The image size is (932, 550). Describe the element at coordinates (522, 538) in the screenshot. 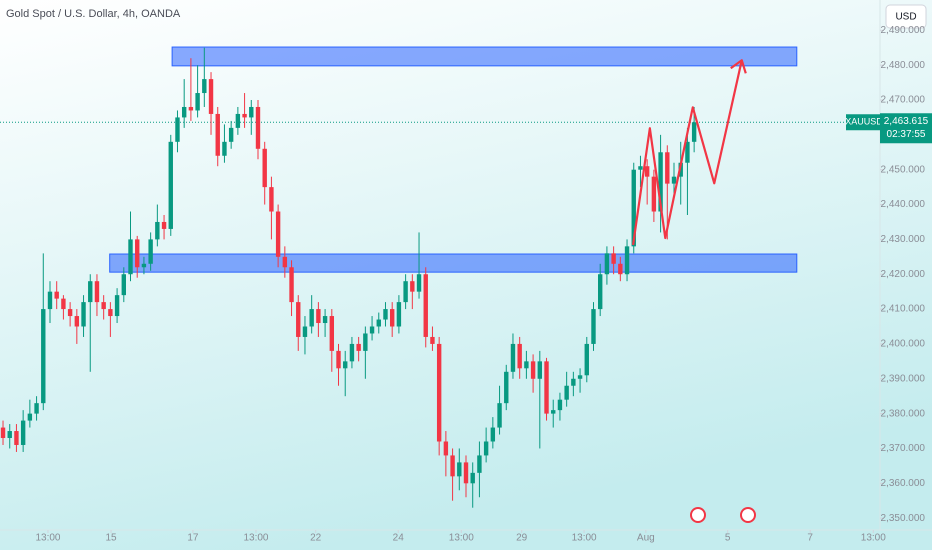

I see `x-tick-label: 29` at that location.